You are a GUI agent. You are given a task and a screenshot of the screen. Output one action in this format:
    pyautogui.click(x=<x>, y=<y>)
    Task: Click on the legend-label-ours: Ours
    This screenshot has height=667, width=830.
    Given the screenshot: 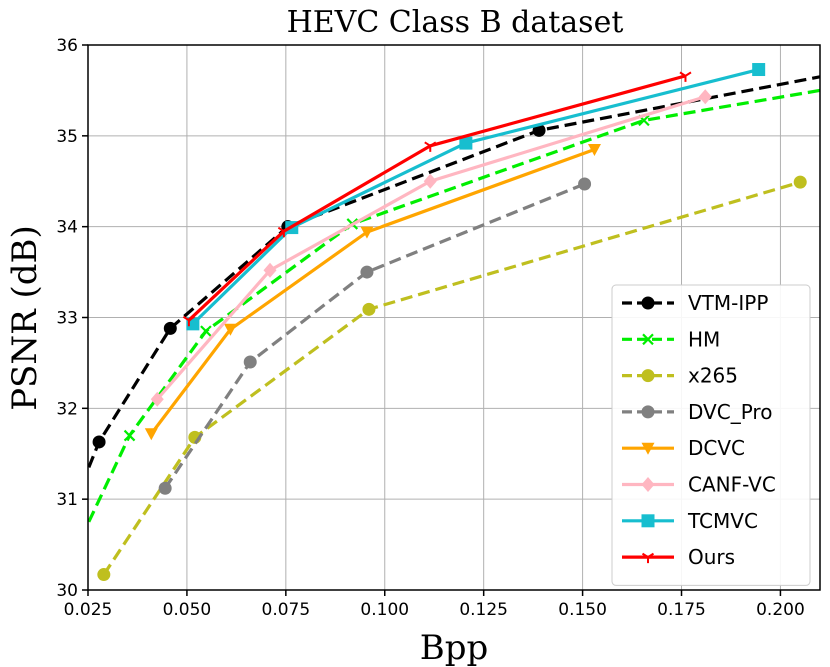 What is the action you would take?
    pyautogui.click(x=711, y=557)
    